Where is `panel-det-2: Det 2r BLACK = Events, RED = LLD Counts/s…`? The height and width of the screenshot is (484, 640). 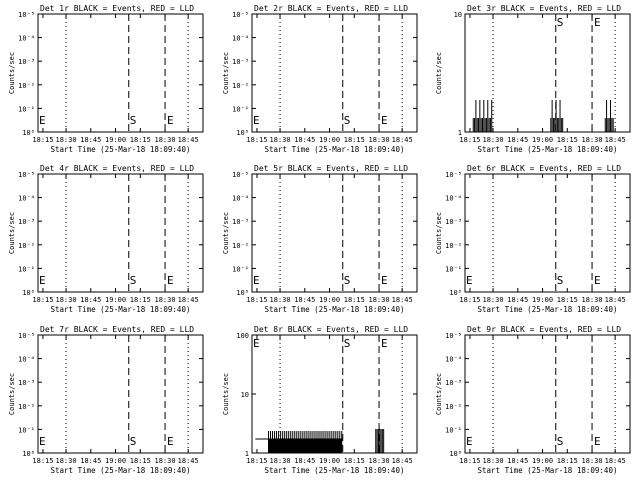
panel-det-2: Det 2r BLACK = Events, RED = LLD Counts/s… is located at coordinates (320, 79).